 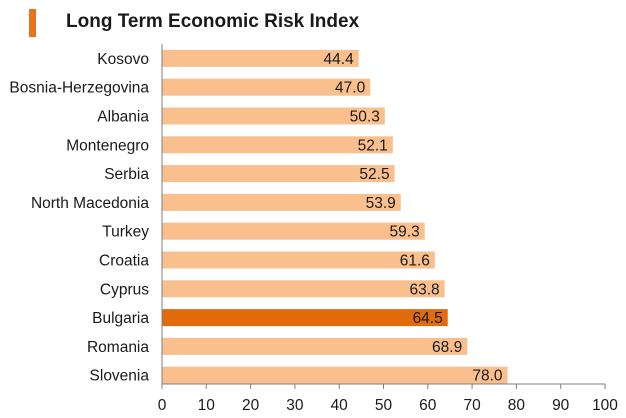 I want to click on highlight-bar, so click(x=305, y=318).